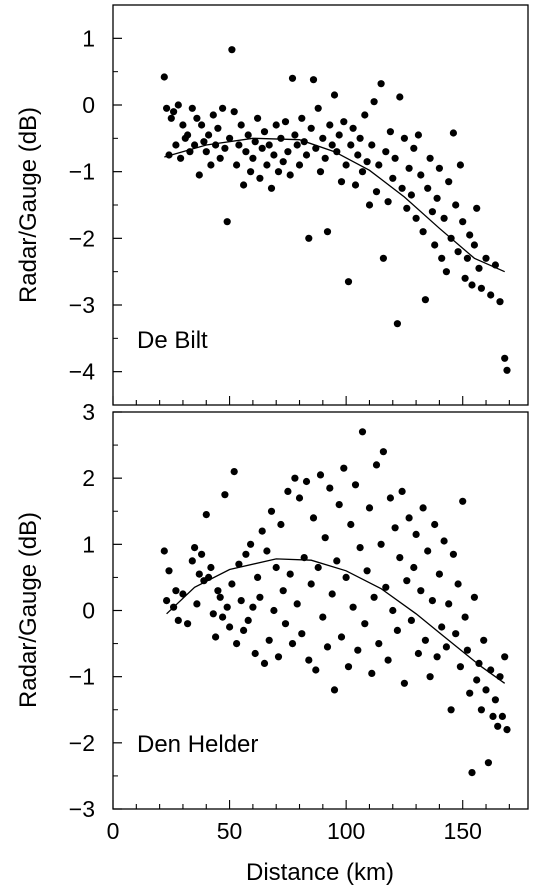  I want to click on y-axis-den-helder: 3 2 1 0 −1 −2 −3, so click(95, 610).